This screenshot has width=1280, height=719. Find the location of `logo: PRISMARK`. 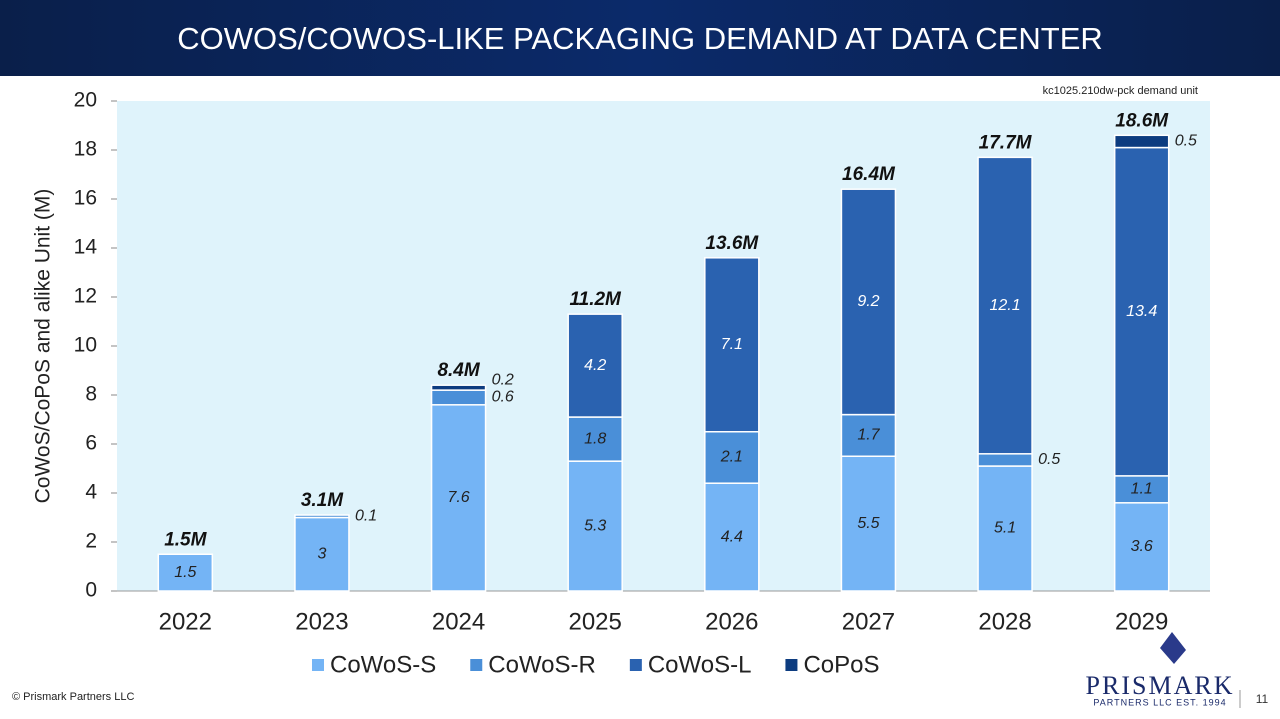

logo: PRISMARK is located at coordinates (1160, 685).